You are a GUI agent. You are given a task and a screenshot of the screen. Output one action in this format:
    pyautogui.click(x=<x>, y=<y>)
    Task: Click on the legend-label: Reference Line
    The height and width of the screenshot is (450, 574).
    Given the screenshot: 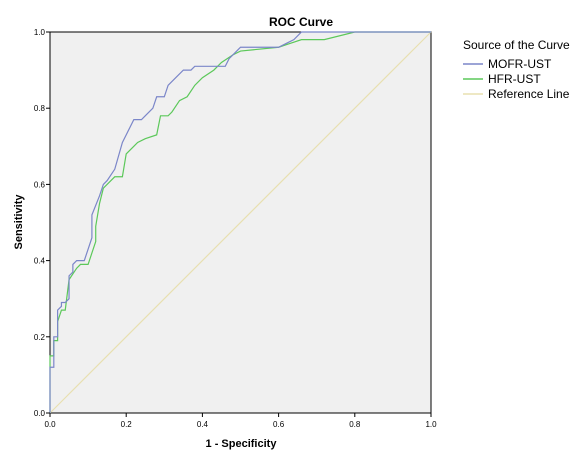 What is the action you would take?
    pyautogui.click(x=529, y=94)
    